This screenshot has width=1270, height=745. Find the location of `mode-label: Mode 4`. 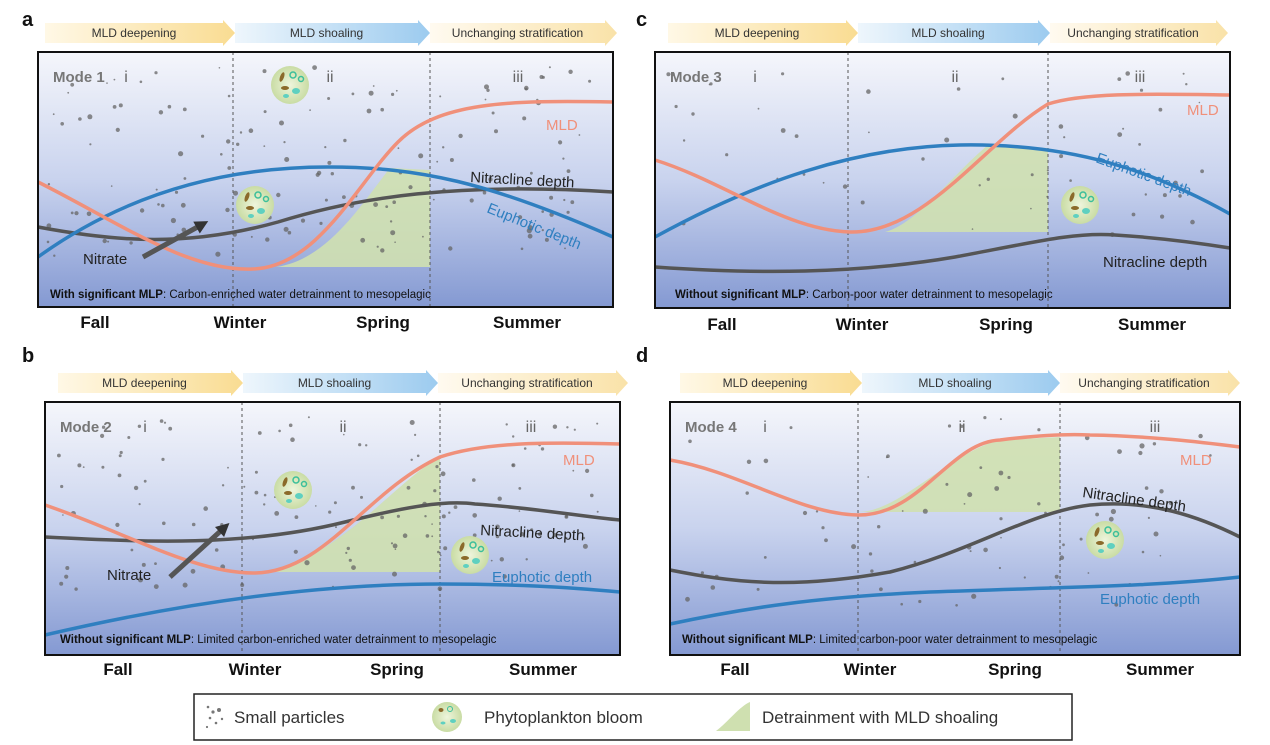

mode-label: Mode 4 is located at coordinates (711, 427).